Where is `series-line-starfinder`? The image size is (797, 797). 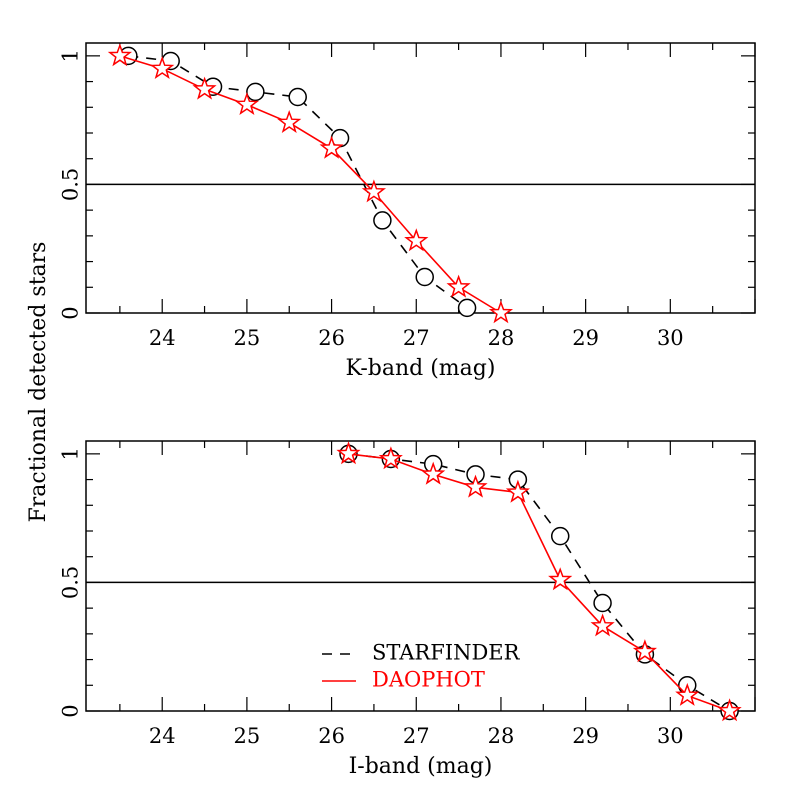 series-line-starfinder is located at coordinates (298, 182).